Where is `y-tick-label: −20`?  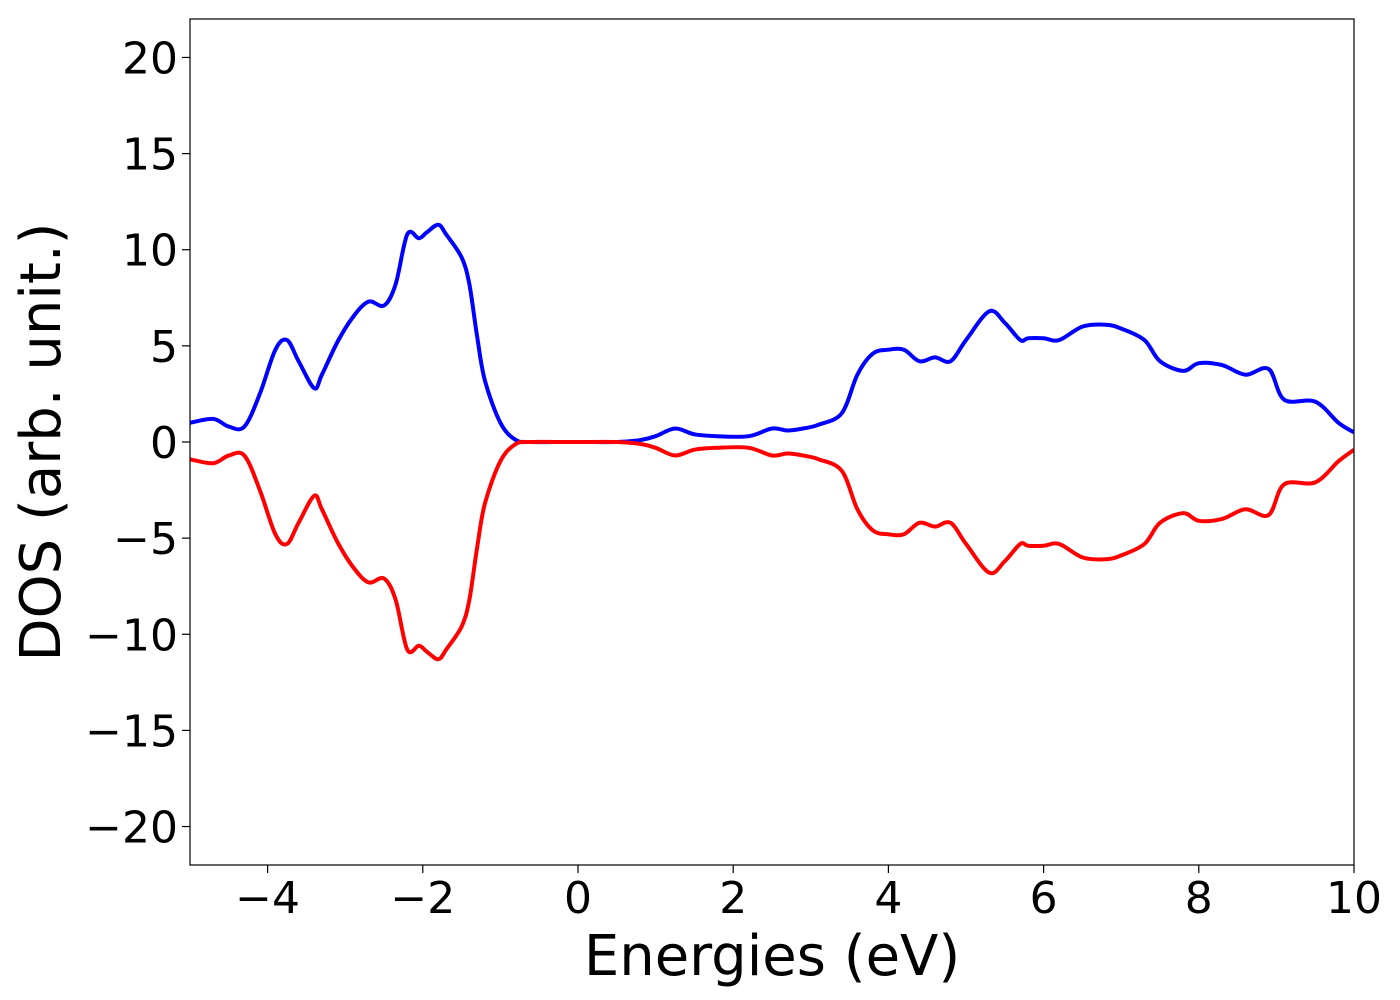
y-tick-label: −20 is located at coordinates (131, 828).